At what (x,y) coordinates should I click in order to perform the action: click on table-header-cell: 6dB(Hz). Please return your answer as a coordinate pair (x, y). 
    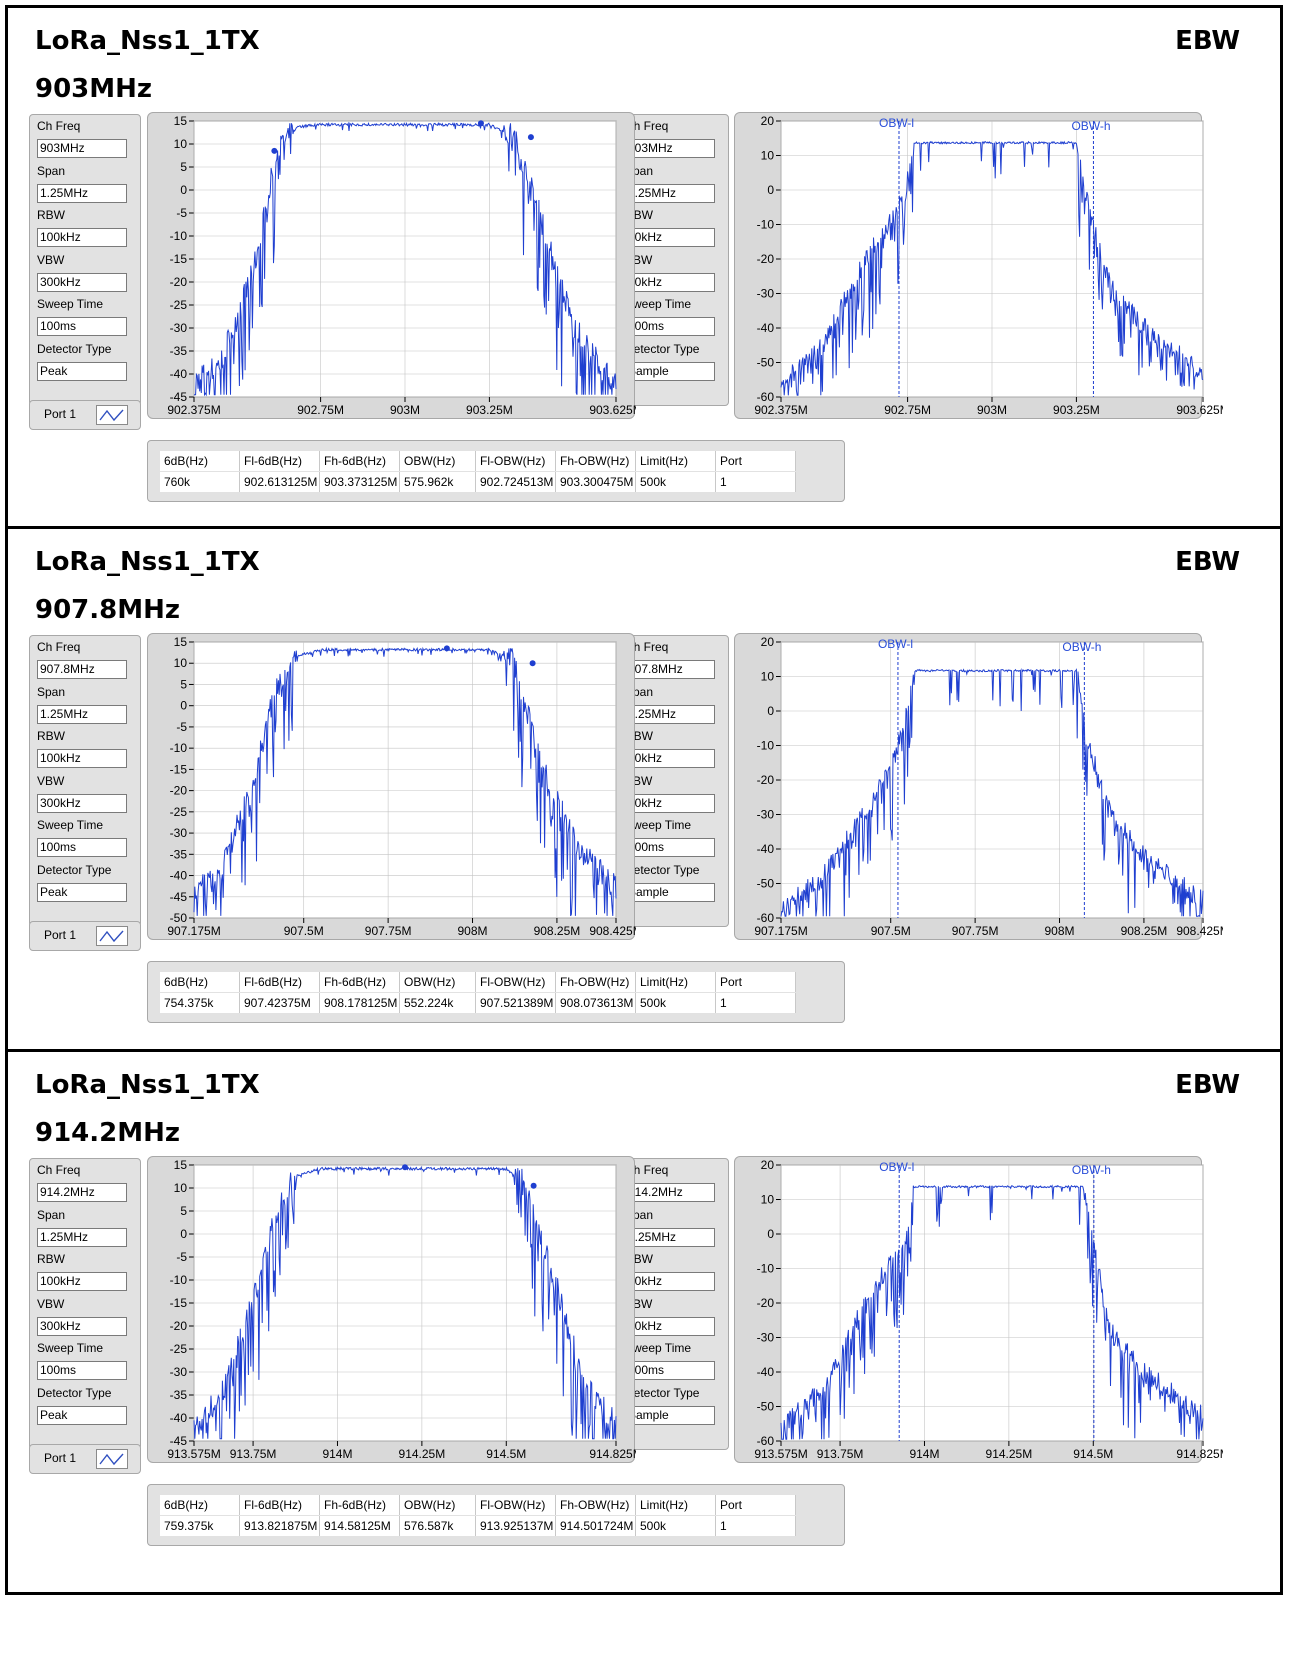
    Looking at the image, I should click on (200, 982).